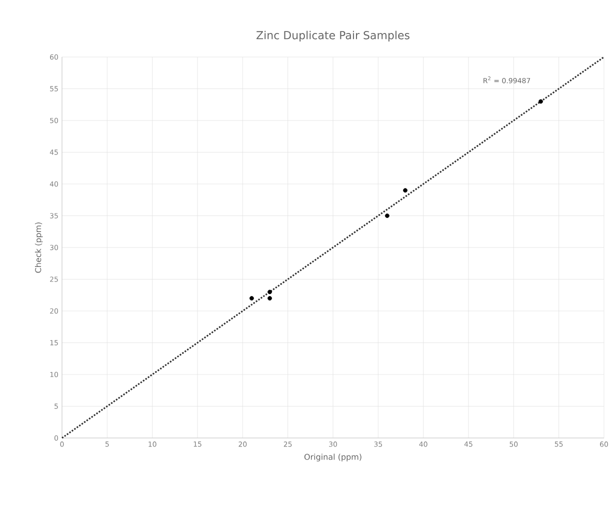  Describe the element at coordinates (333, 36) in the screenshot. I see `chart-title: Zinc Duplicate Pair Samples` at that location.